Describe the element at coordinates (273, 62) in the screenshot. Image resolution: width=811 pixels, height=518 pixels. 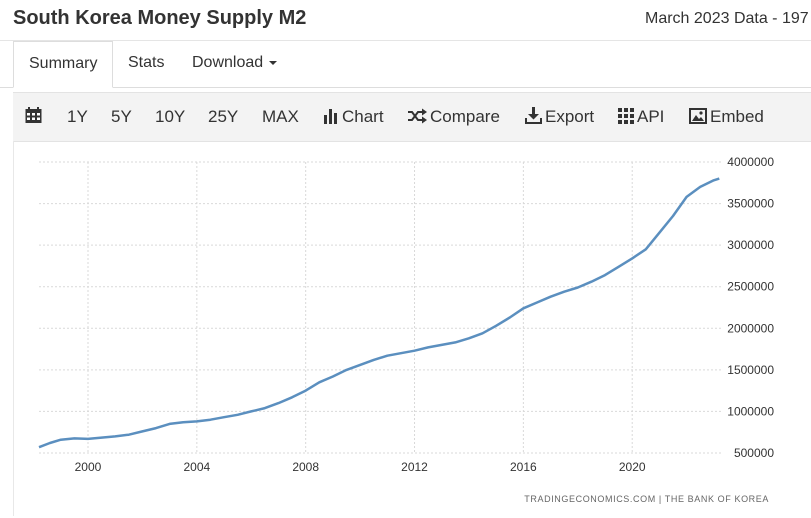
I see `caret-down-icon` at that location.